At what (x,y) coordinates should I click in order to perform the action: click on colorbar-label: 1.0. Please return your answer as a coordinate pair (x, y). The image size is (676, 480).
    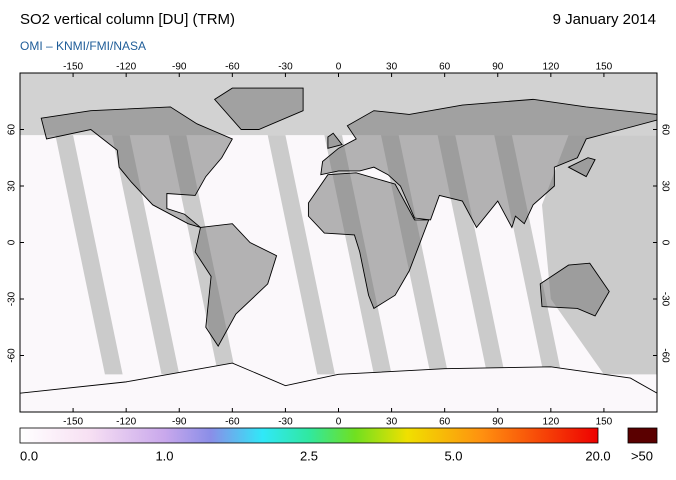
    Looking at the image, I should click on (164, 455).